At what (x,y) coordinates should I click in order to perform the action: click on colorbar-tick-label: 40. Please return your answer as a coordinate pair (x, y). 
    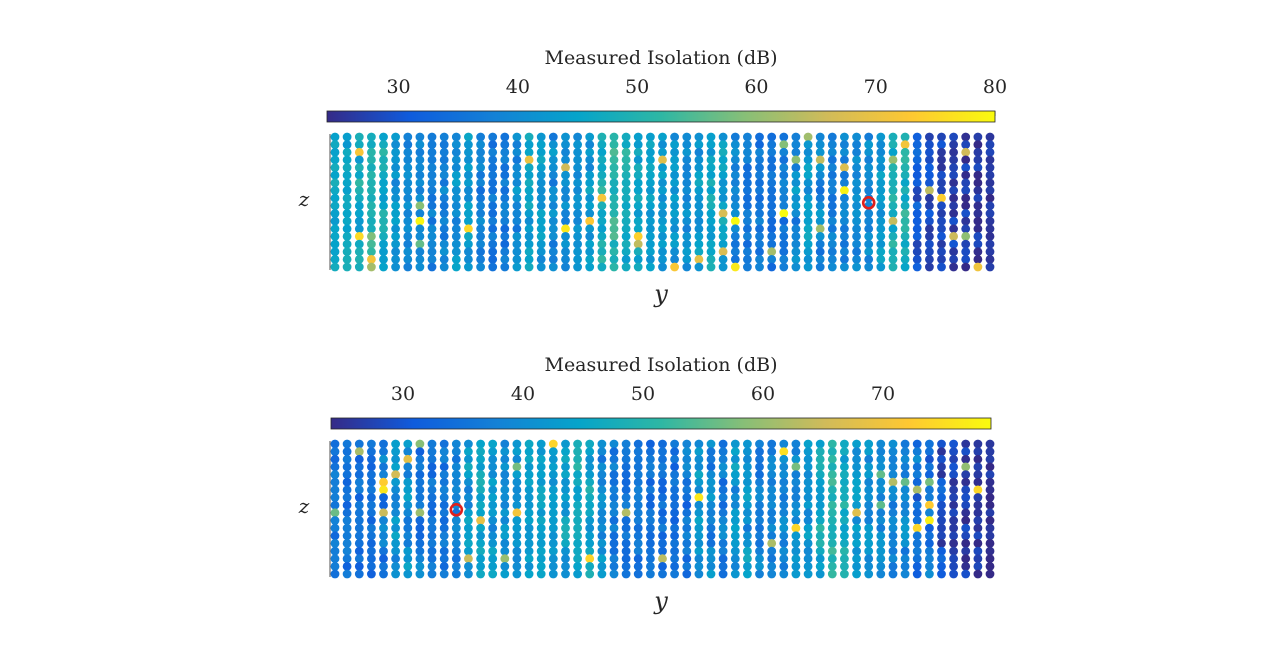
    Looking at the image, I should click on (523, 394).